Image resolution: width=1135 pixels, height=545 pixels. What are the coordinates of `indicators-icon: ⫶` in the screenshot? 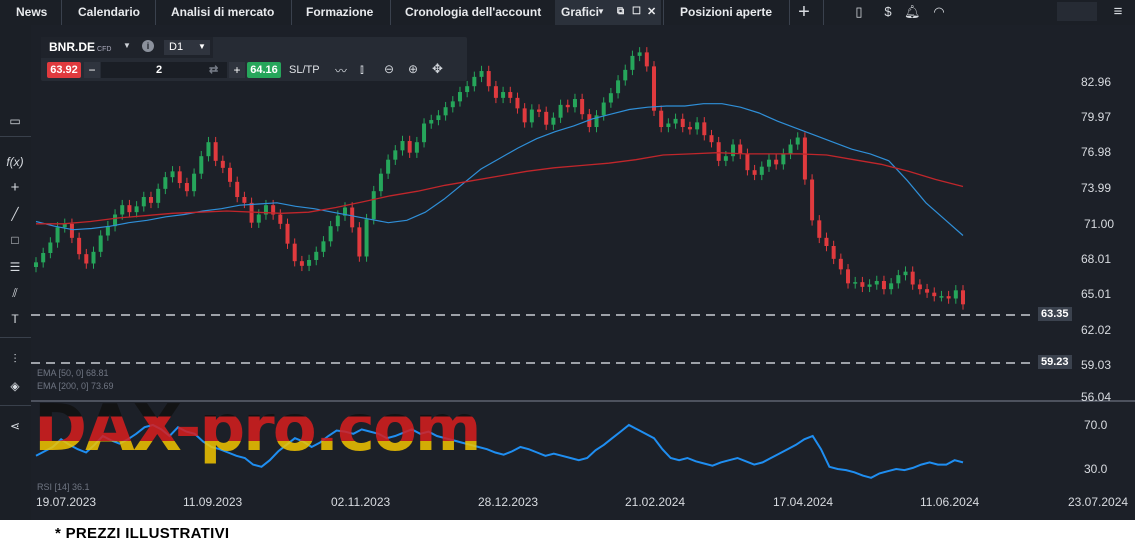 It's located at (15, 359).